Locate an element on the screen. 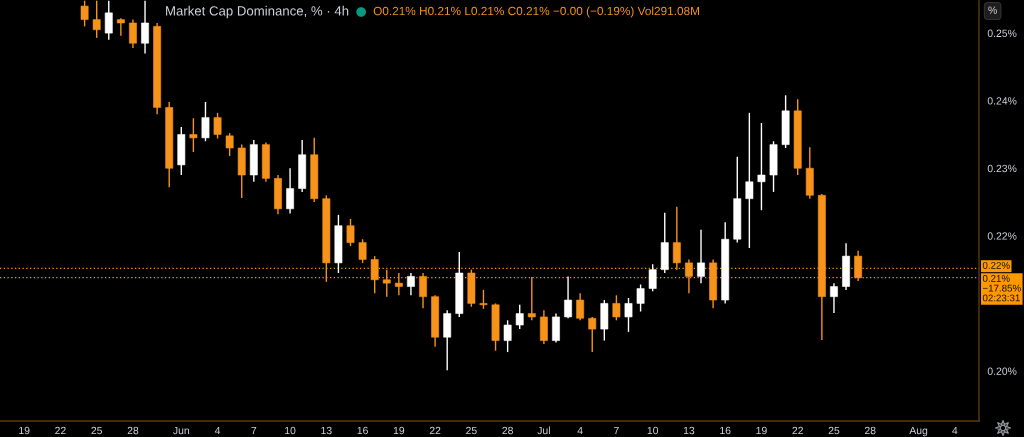 This screenshot has height=437, width=1024. legend-label: 0.21% −17.85% 02:23:31 is located at coordinates (1001, 288).